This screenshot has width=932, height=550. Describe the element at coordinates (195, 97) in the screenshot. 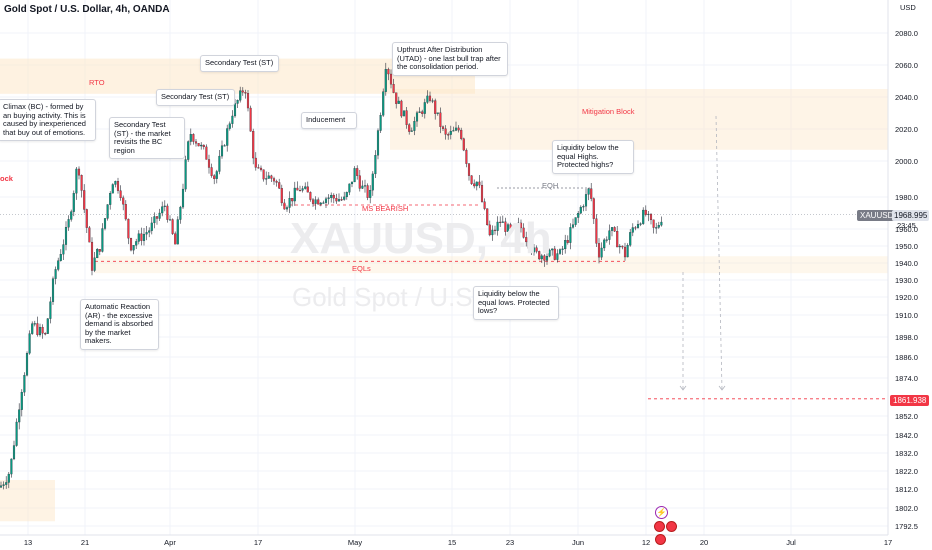

I see `annotation-secondary-test-2: Secondary Test (ST)` at that location.